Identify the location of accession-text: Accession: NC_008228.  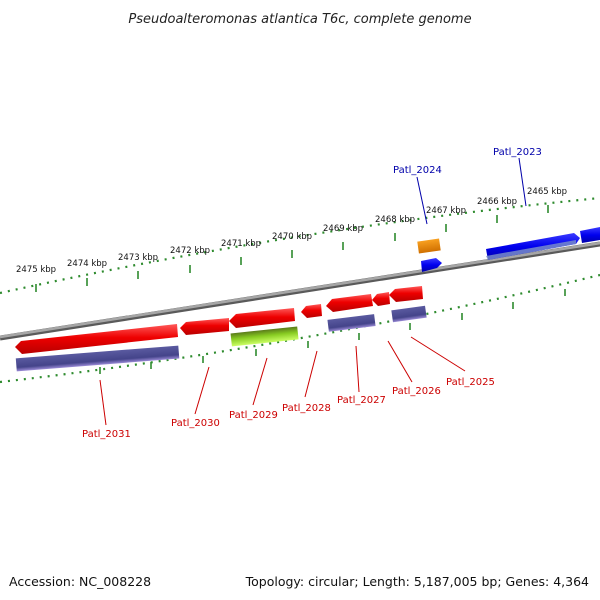
(80, 581).